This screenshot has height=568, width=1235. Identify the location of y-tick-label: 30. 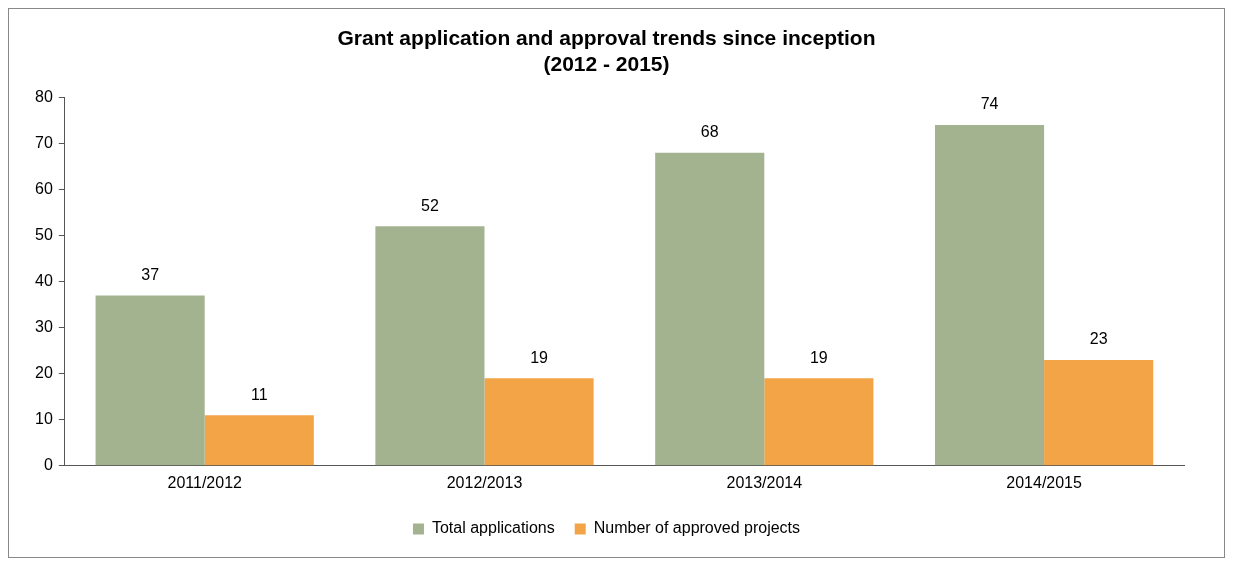
(44, 327).